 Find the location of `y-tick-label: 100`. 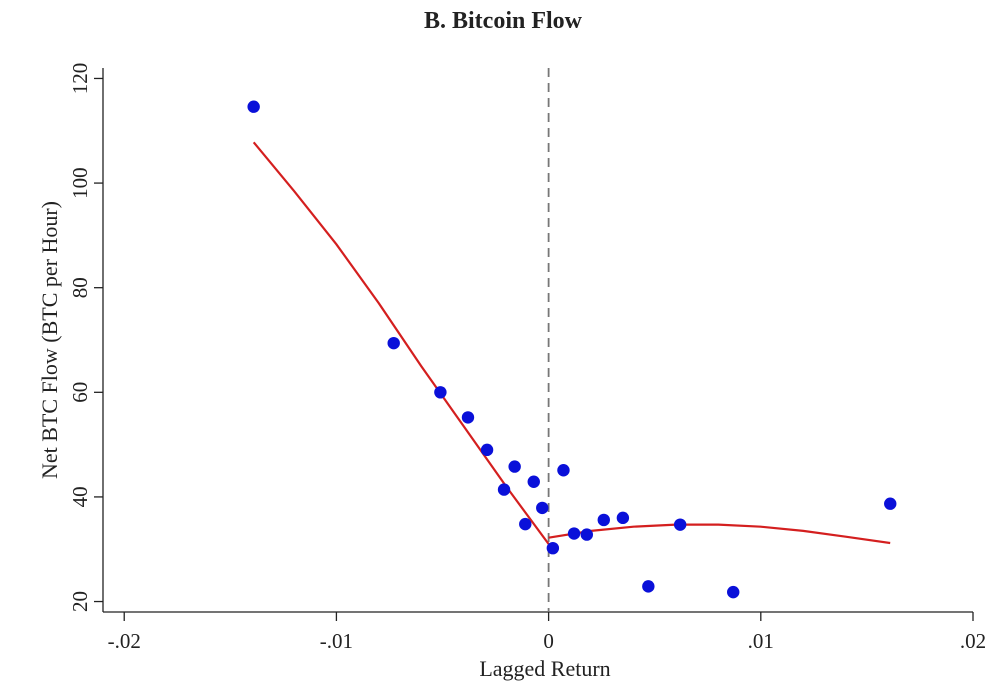

y-tick-label: 100 is located at coordinates (80, 183).